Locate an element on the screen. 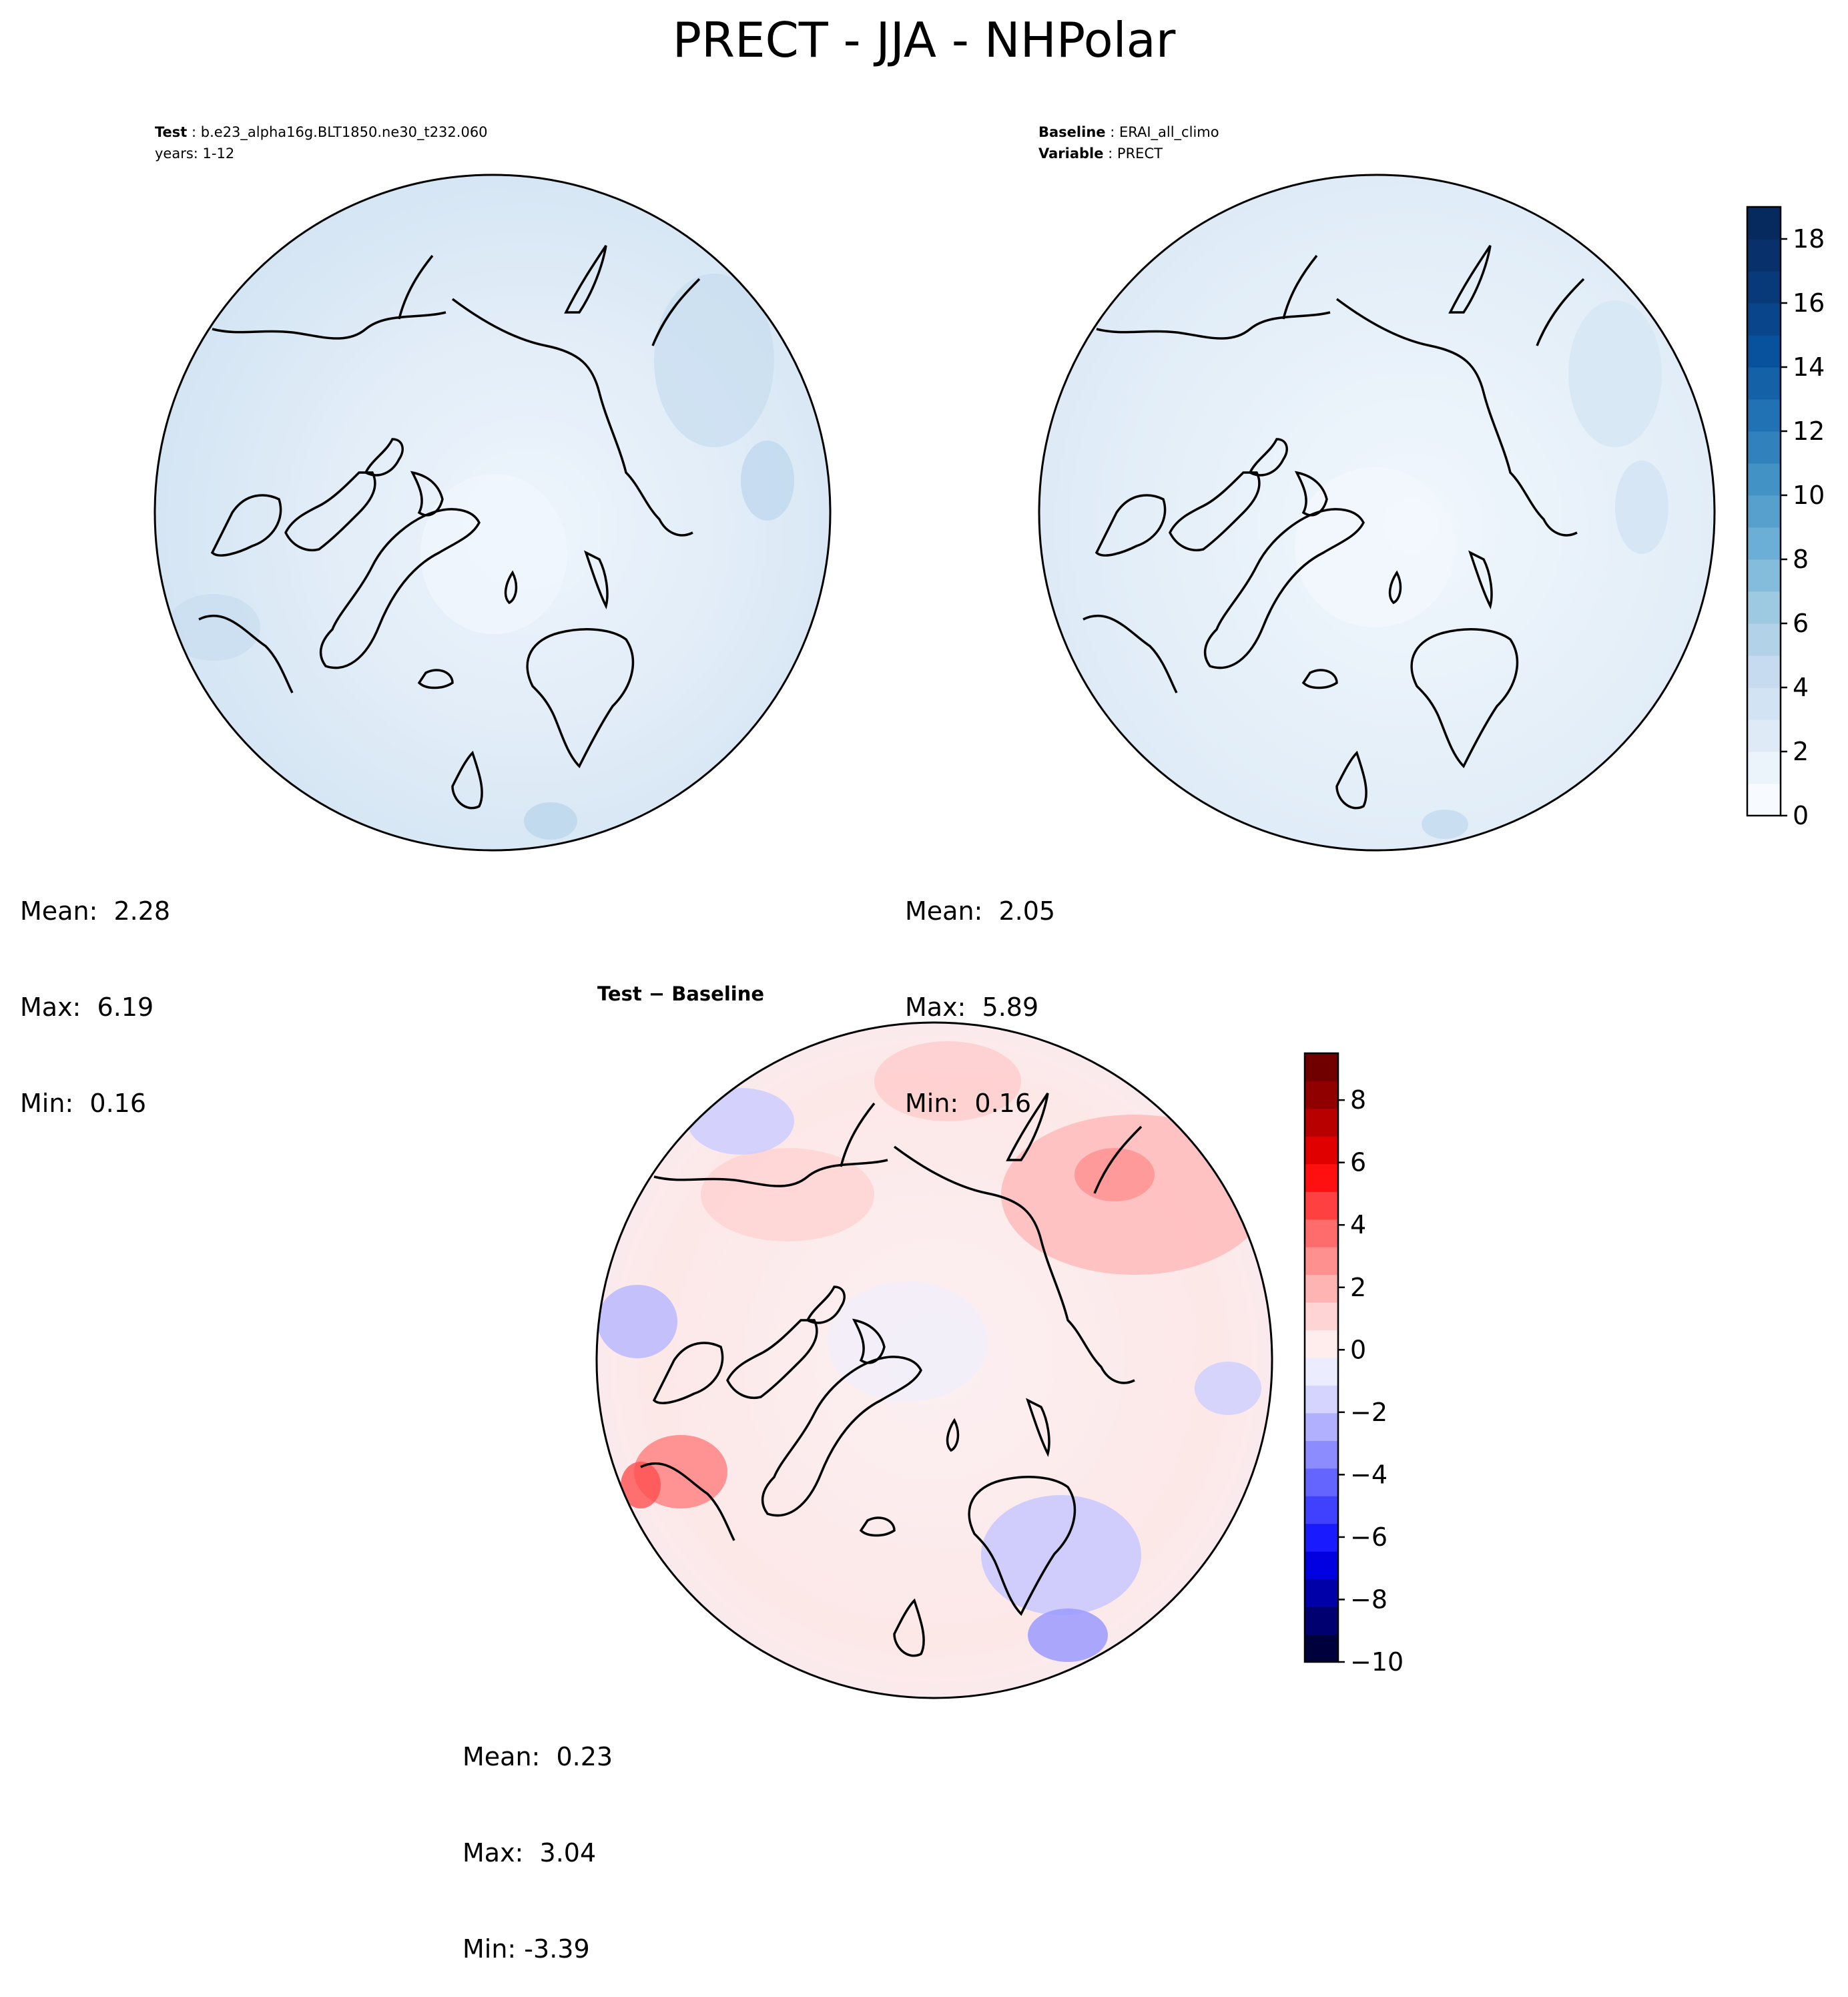  colorbar-absolute-tick-label: 18 is located at coordinates (1809, 239).